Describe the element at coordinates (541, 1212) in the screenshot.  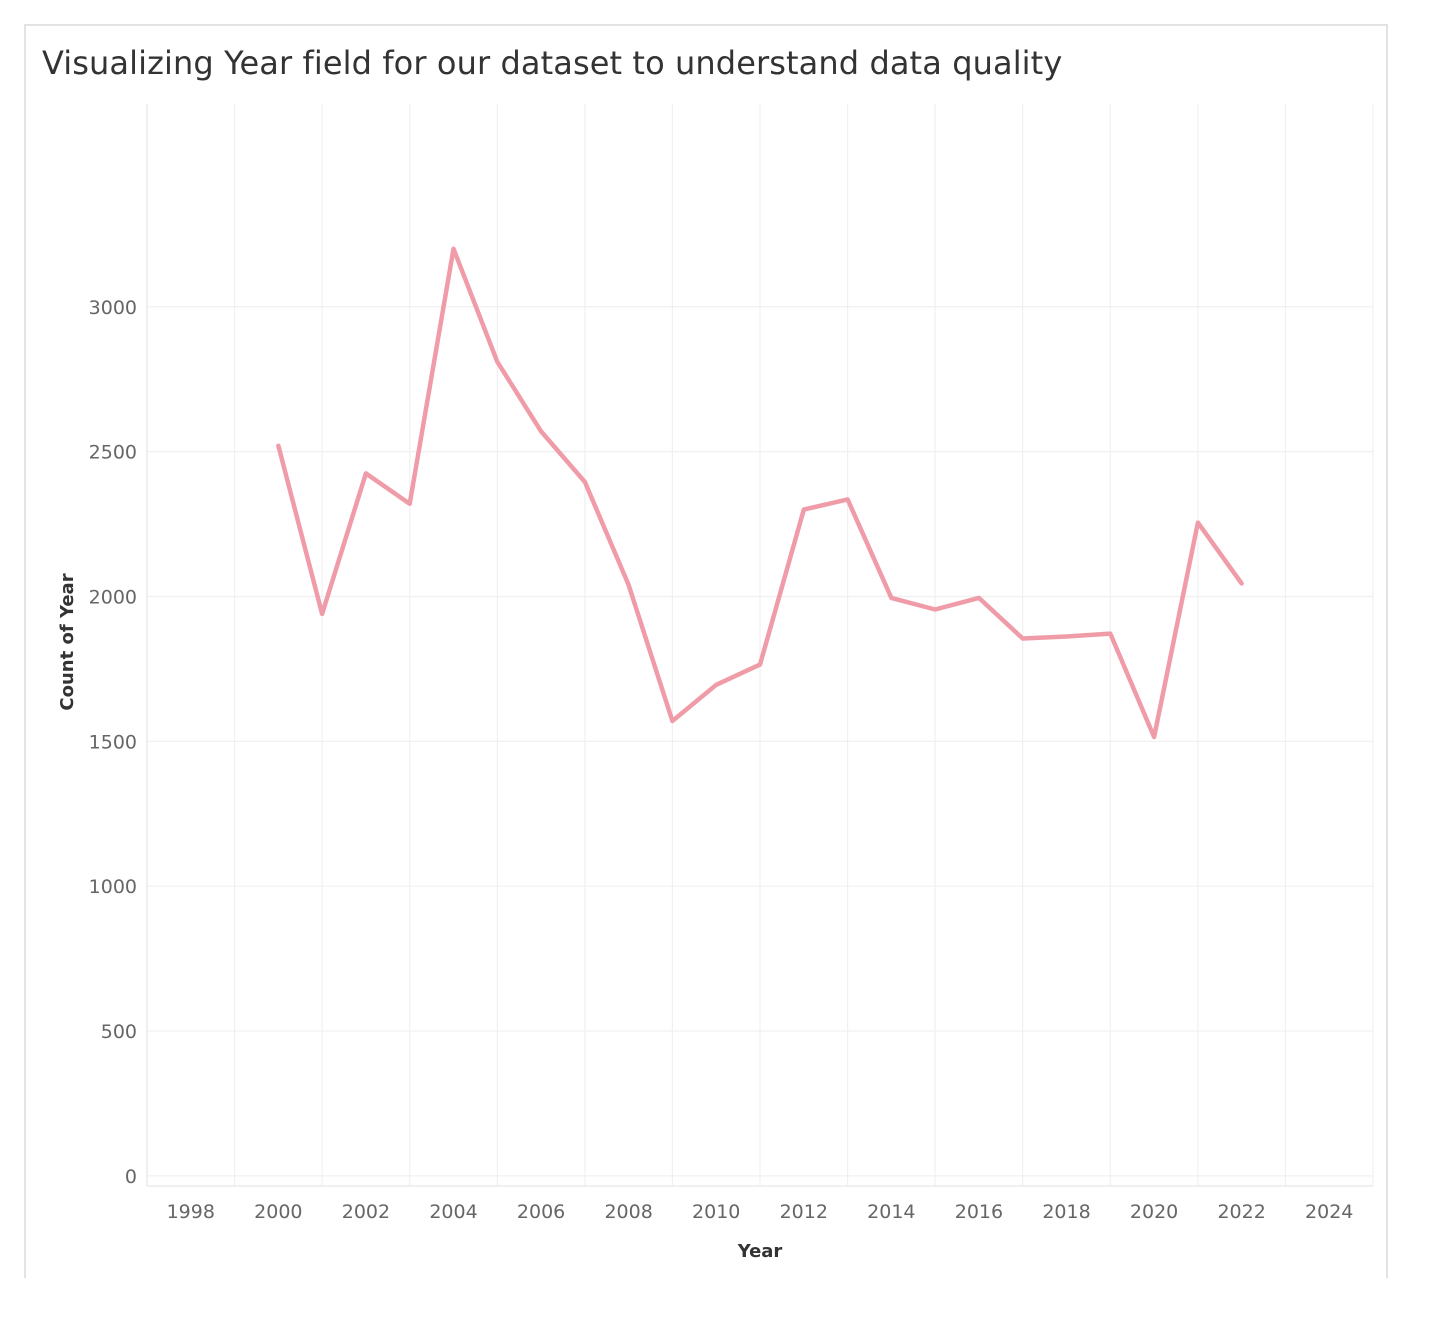
I see `x-tick-label: 2006` at that location.